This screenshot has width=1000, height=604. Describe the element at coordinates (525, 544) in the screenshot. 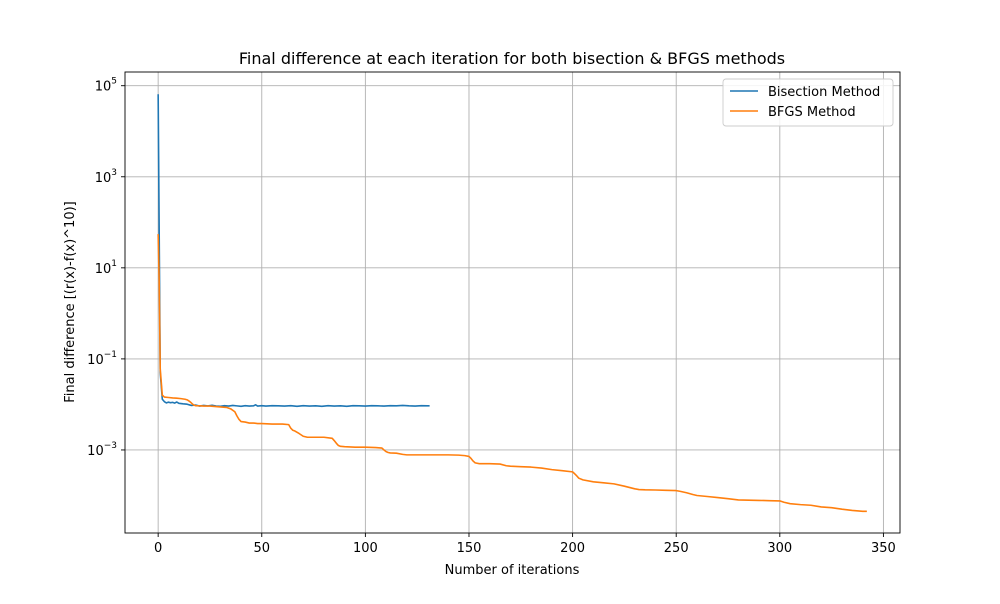

I see `x-axis: 0 50 100 150 200 250 300 350` at that location.